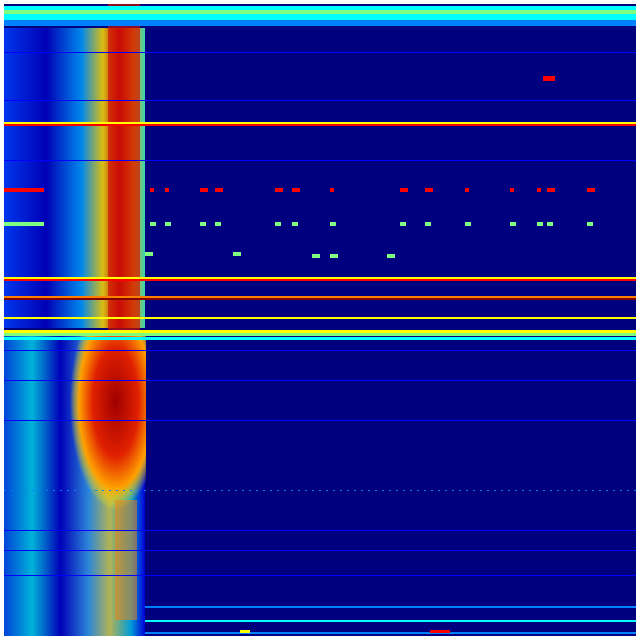  Describe the element at coordinates (549, 78) in the screenshot. I see `red-marker` at that location.